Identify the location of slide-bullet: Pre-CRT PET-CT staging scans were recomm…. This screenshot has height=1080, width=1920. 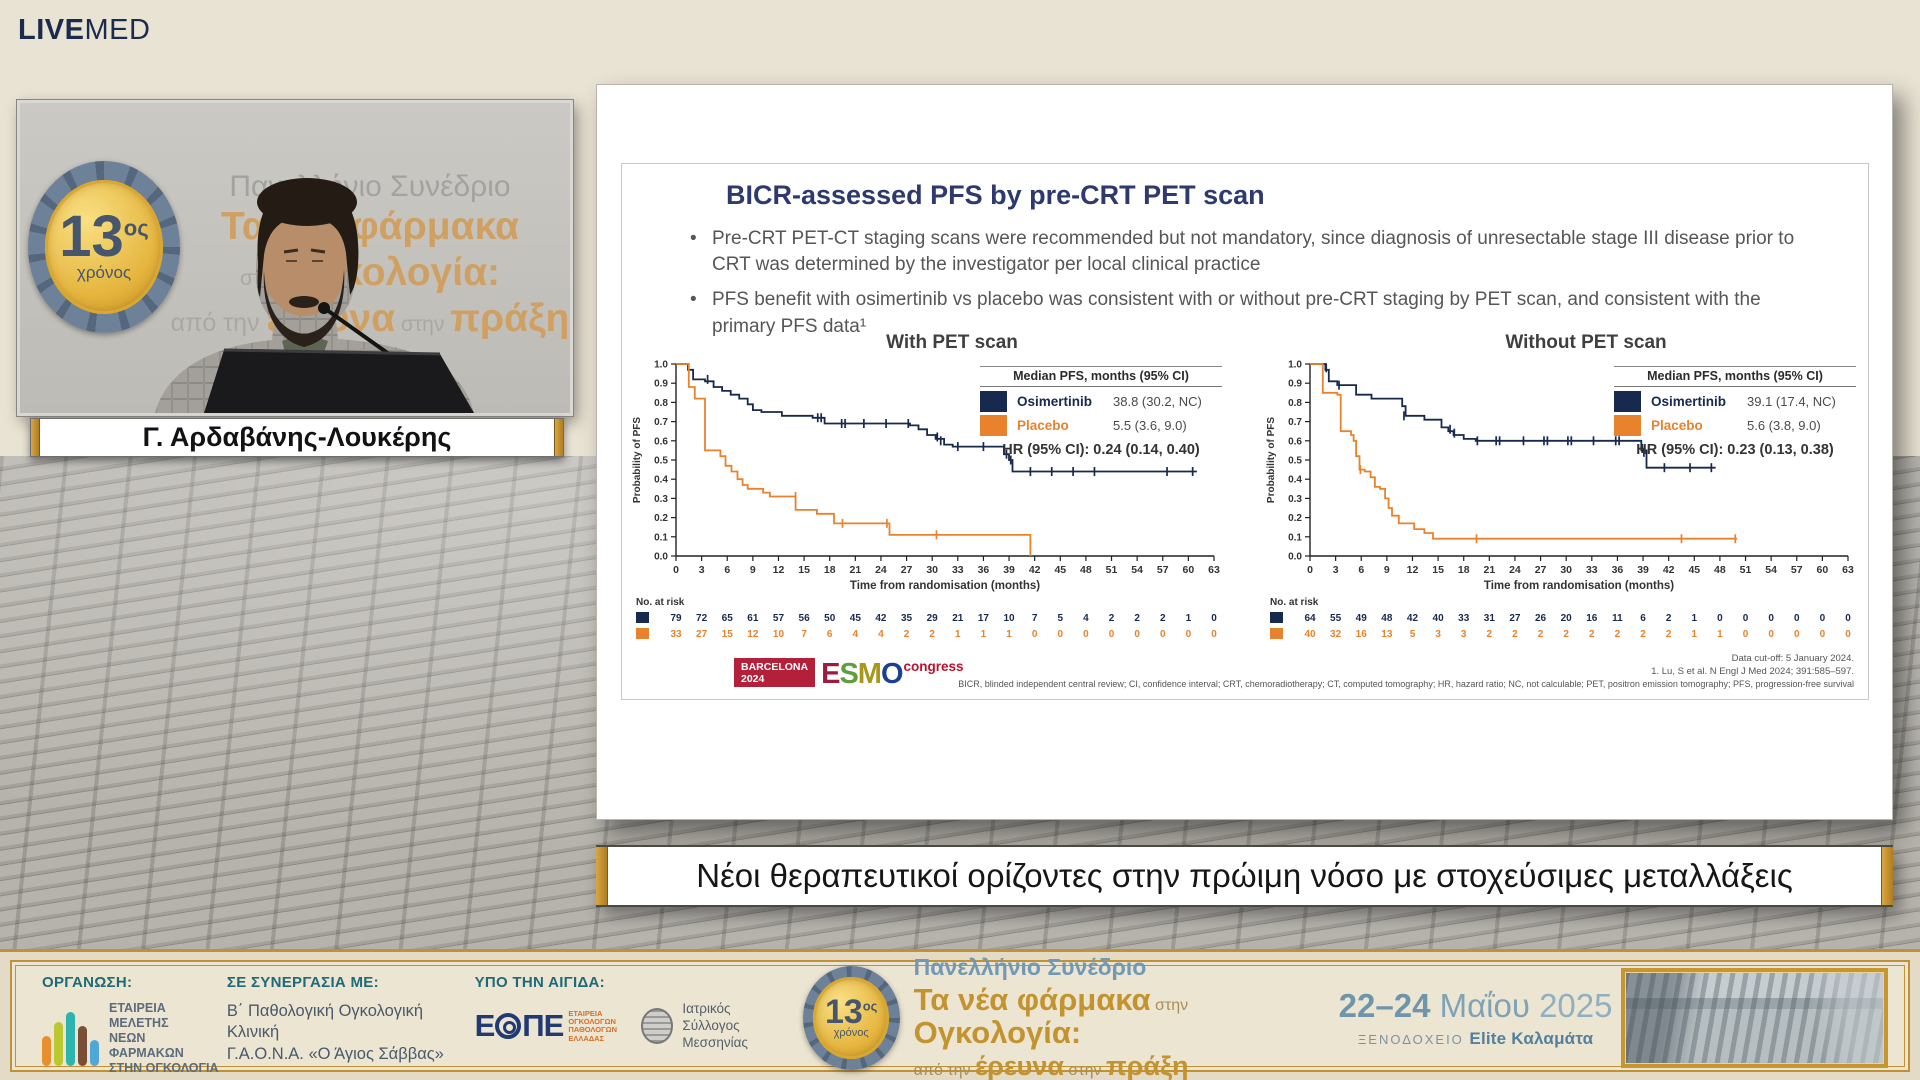
(1248, 252).